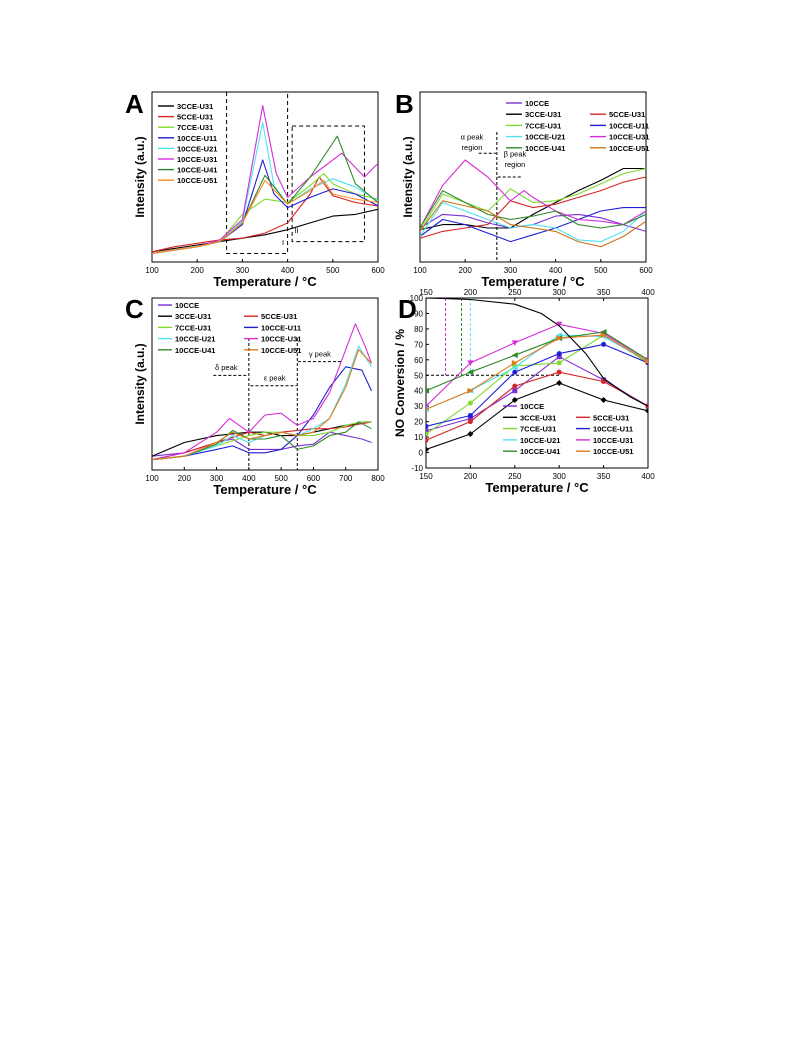 The width and height of the screenshot is (793, 1057). Describe the element at coordinates (226, 367) in the screenshot. I see `annotation-label: δ peak` at that location.